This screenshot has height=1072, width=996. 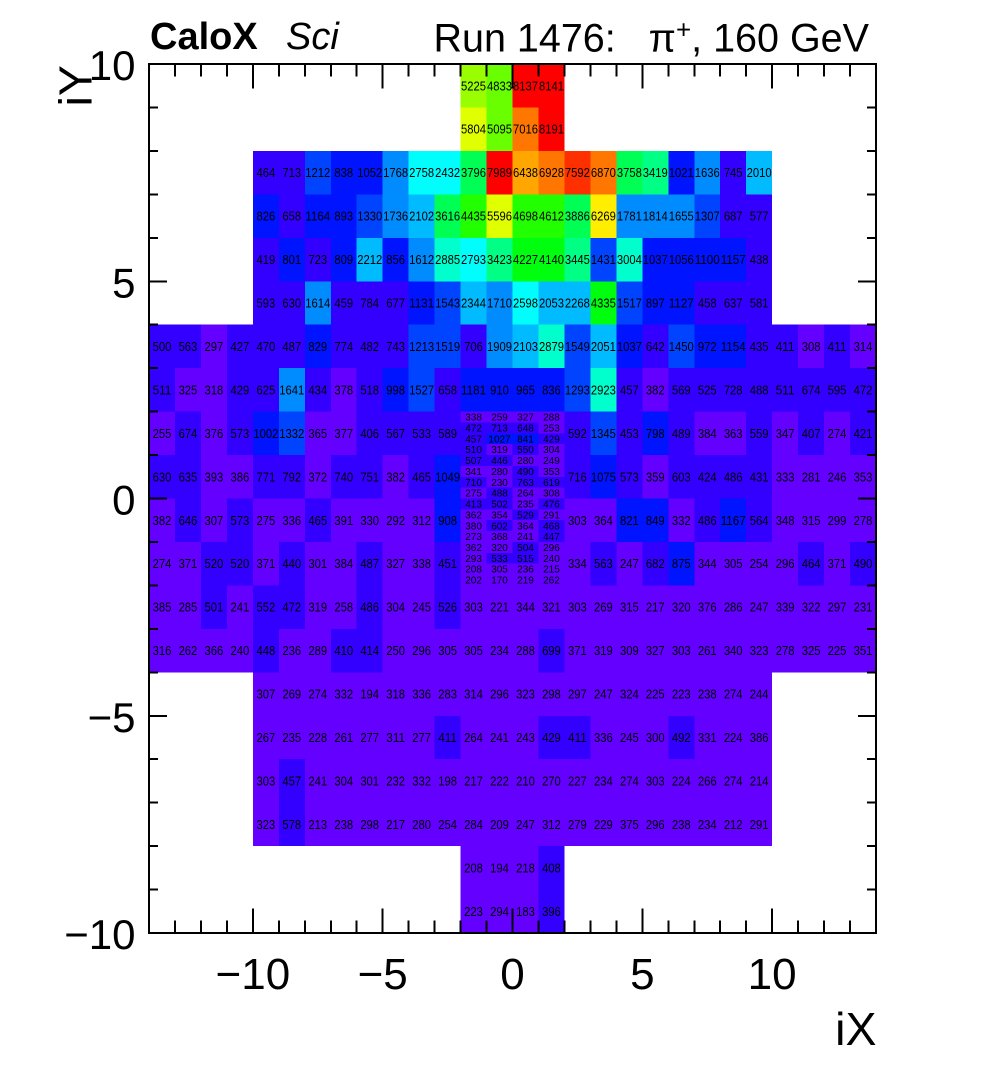 I want to click on svg-text: 298, so click(x=551, y=694).